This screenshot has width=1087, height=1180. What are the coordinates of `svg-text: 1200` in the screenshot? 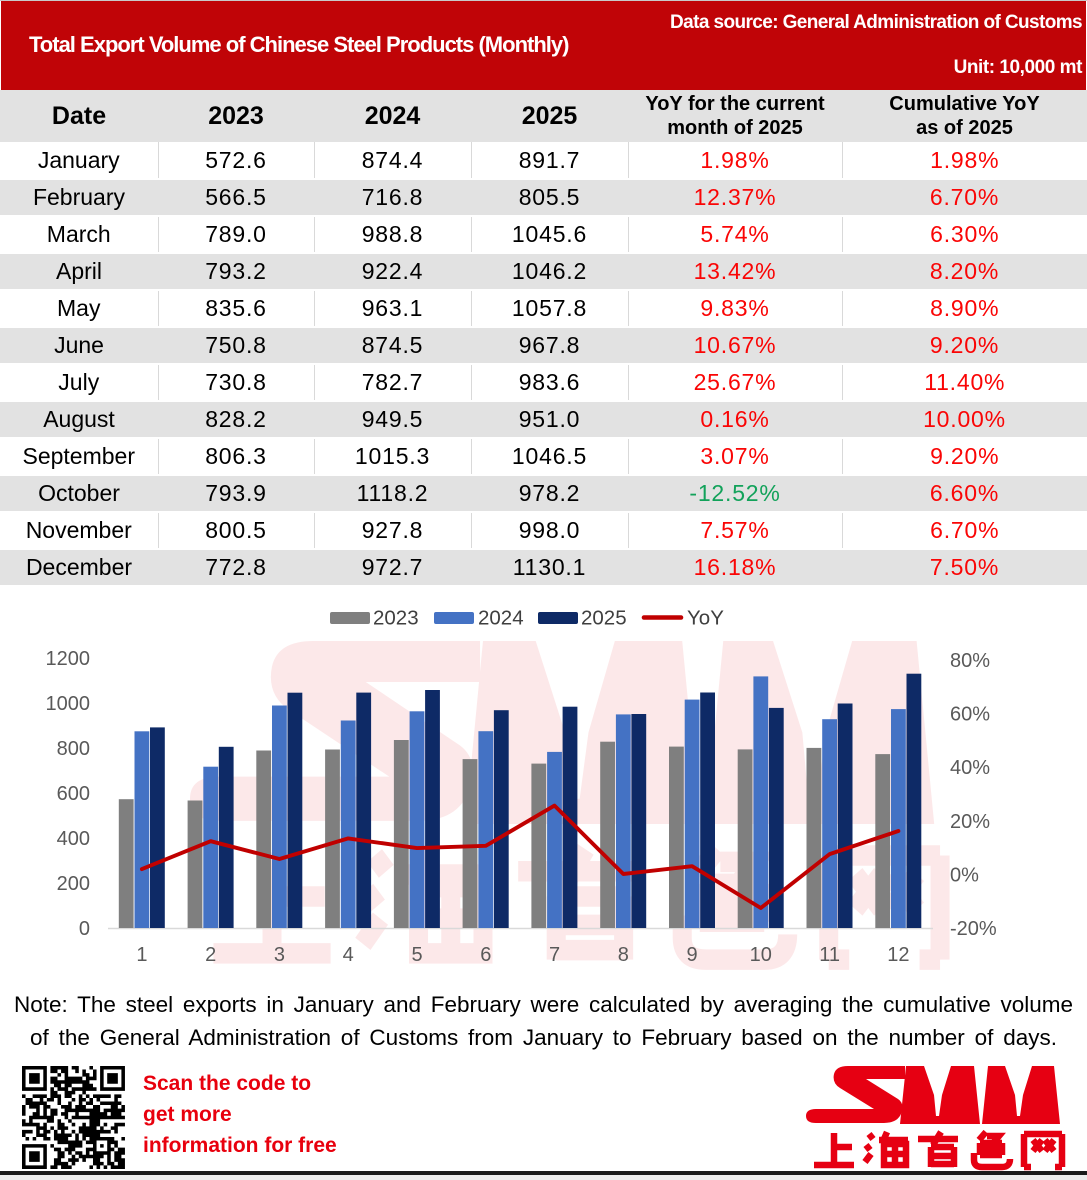 It's located at (68, 659).